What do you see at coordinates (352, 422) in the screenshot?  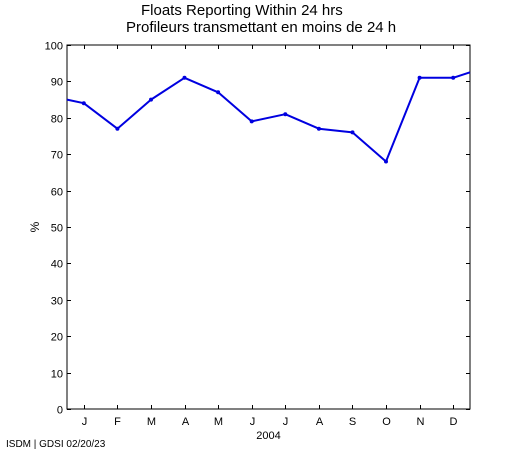 I see `x-tick-label: S` at bounding box center [352, 422].